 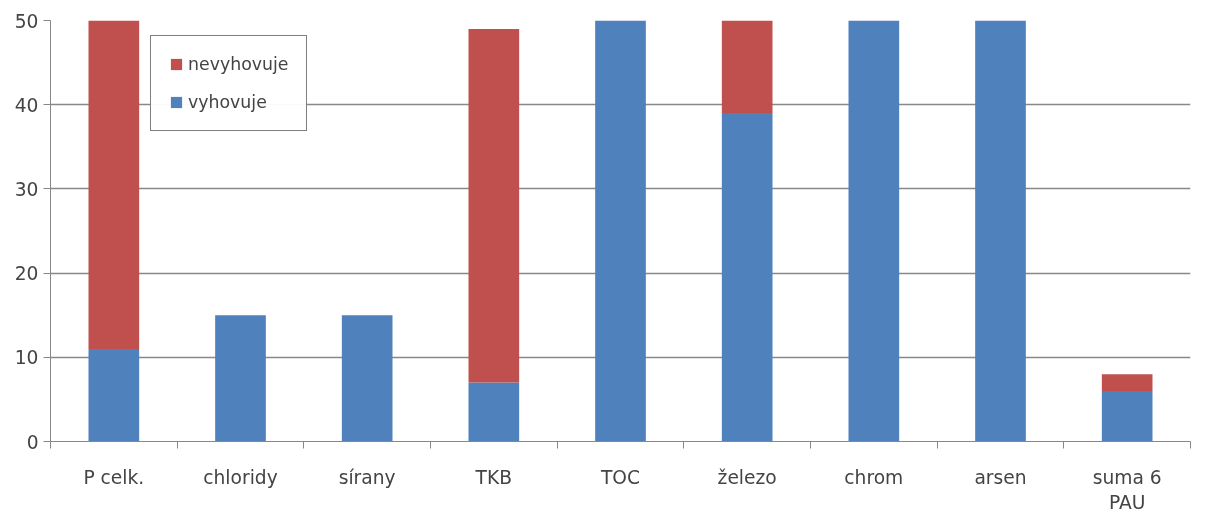 I want to click on x-tick-label: chloridy, so click(x=240, y=477).